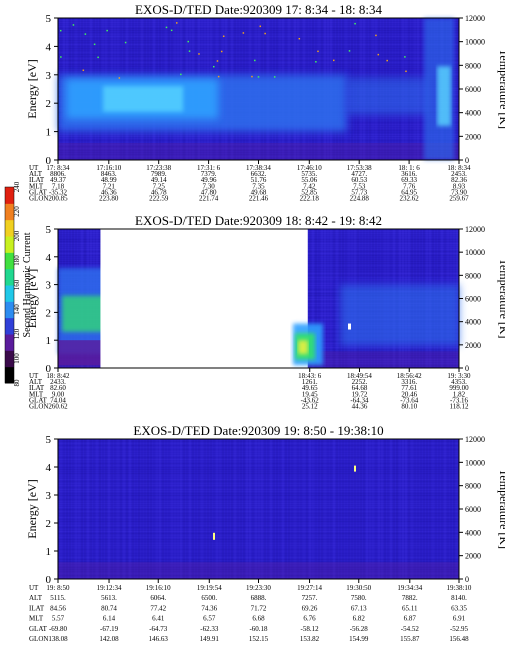 The height and width of the screenshot is (654, 505). I want to click on temperature-tick-label: 12000, so click(475, 439).